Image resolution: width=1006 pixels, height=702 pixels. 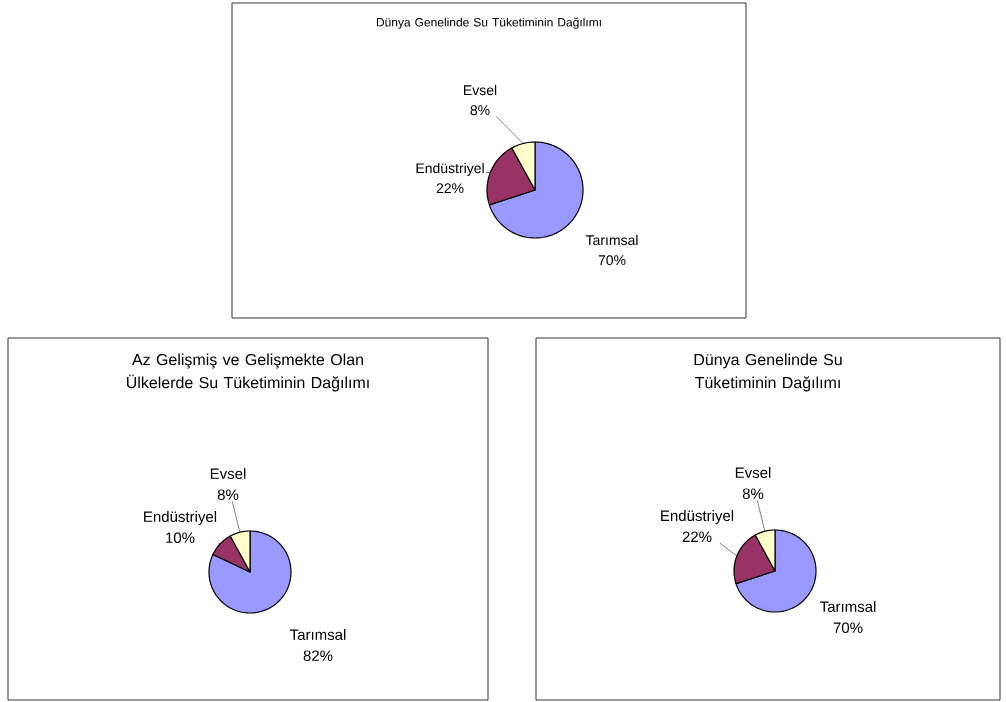 I want to click on data-label: 10%, so click(x=180, y=537).